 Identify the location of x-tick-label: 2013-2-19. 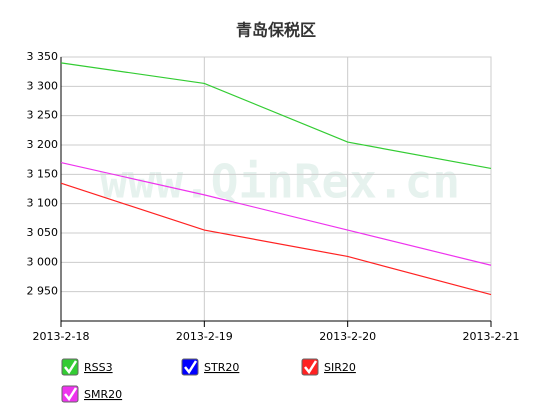
(204, 336).